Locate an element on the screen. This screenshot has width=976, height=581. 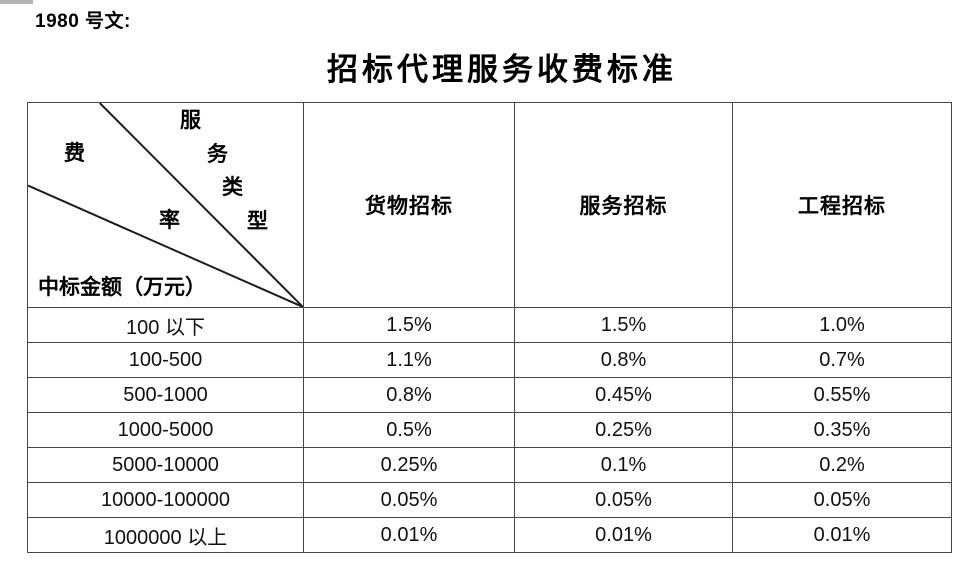
corner-service-type-char: 务 is located at coordinates (217, 154).